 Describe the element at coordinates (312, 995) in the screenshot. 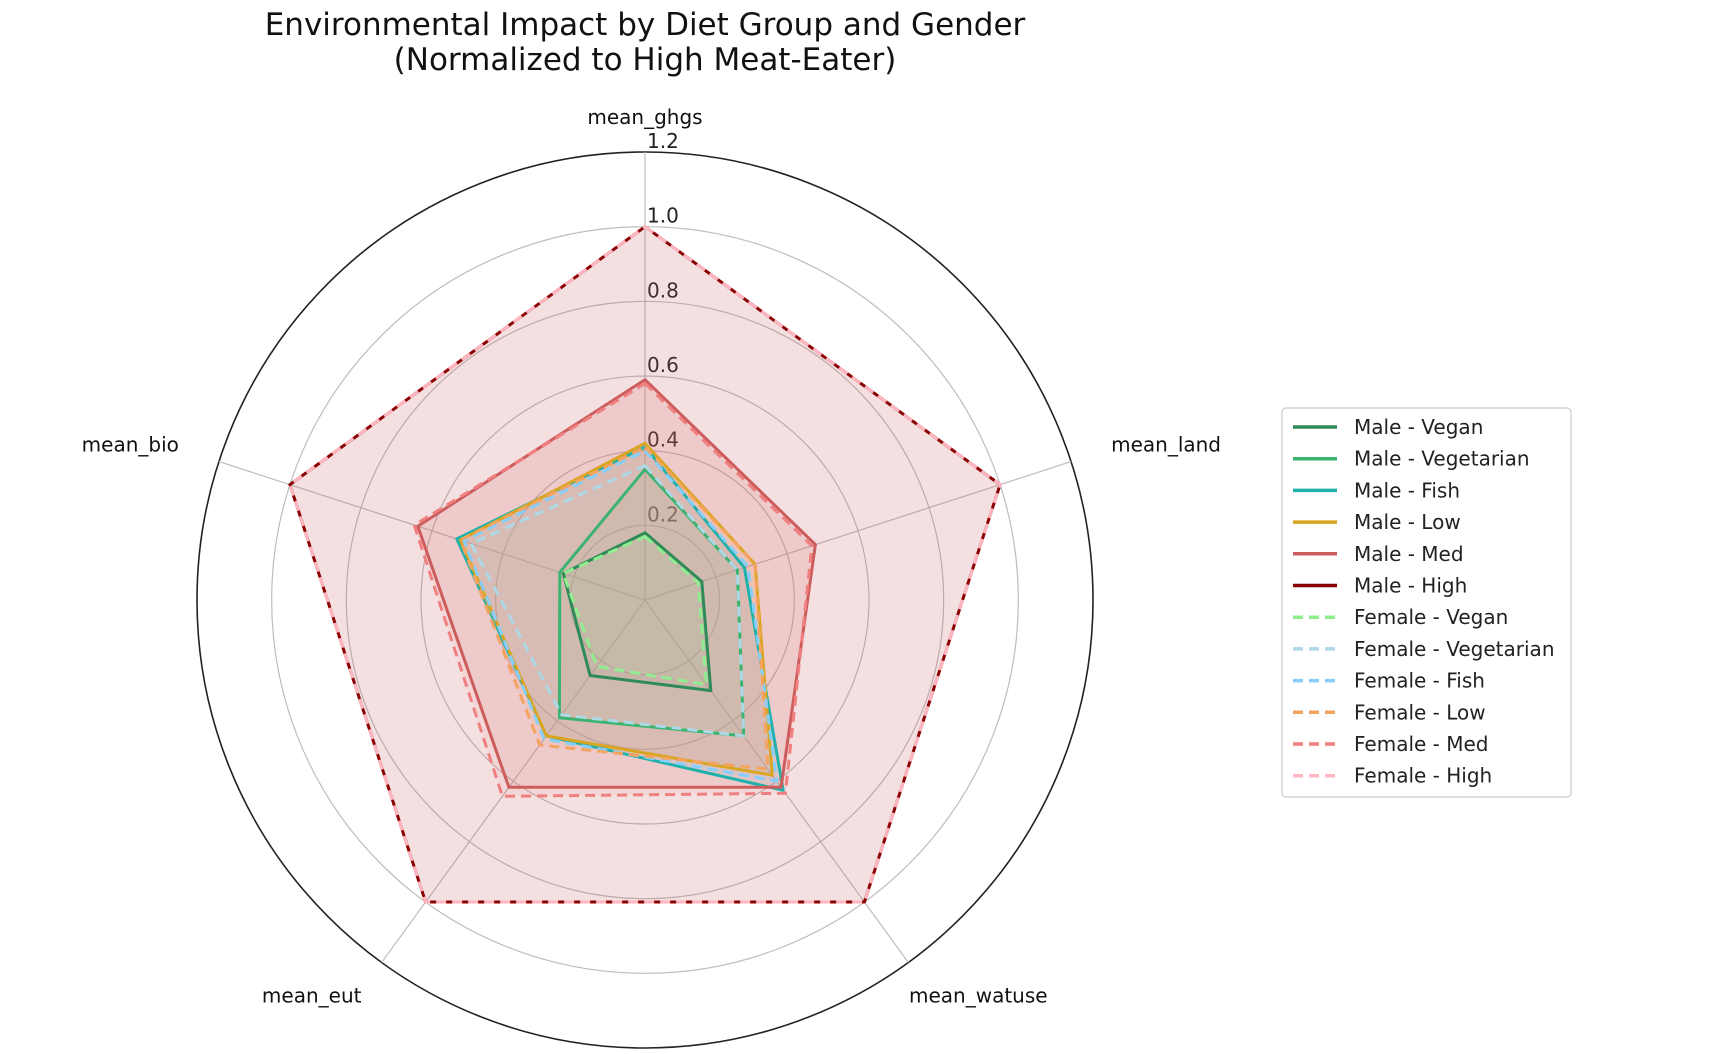

I see `axis-label-mean_eut: mean_eut` at that location.